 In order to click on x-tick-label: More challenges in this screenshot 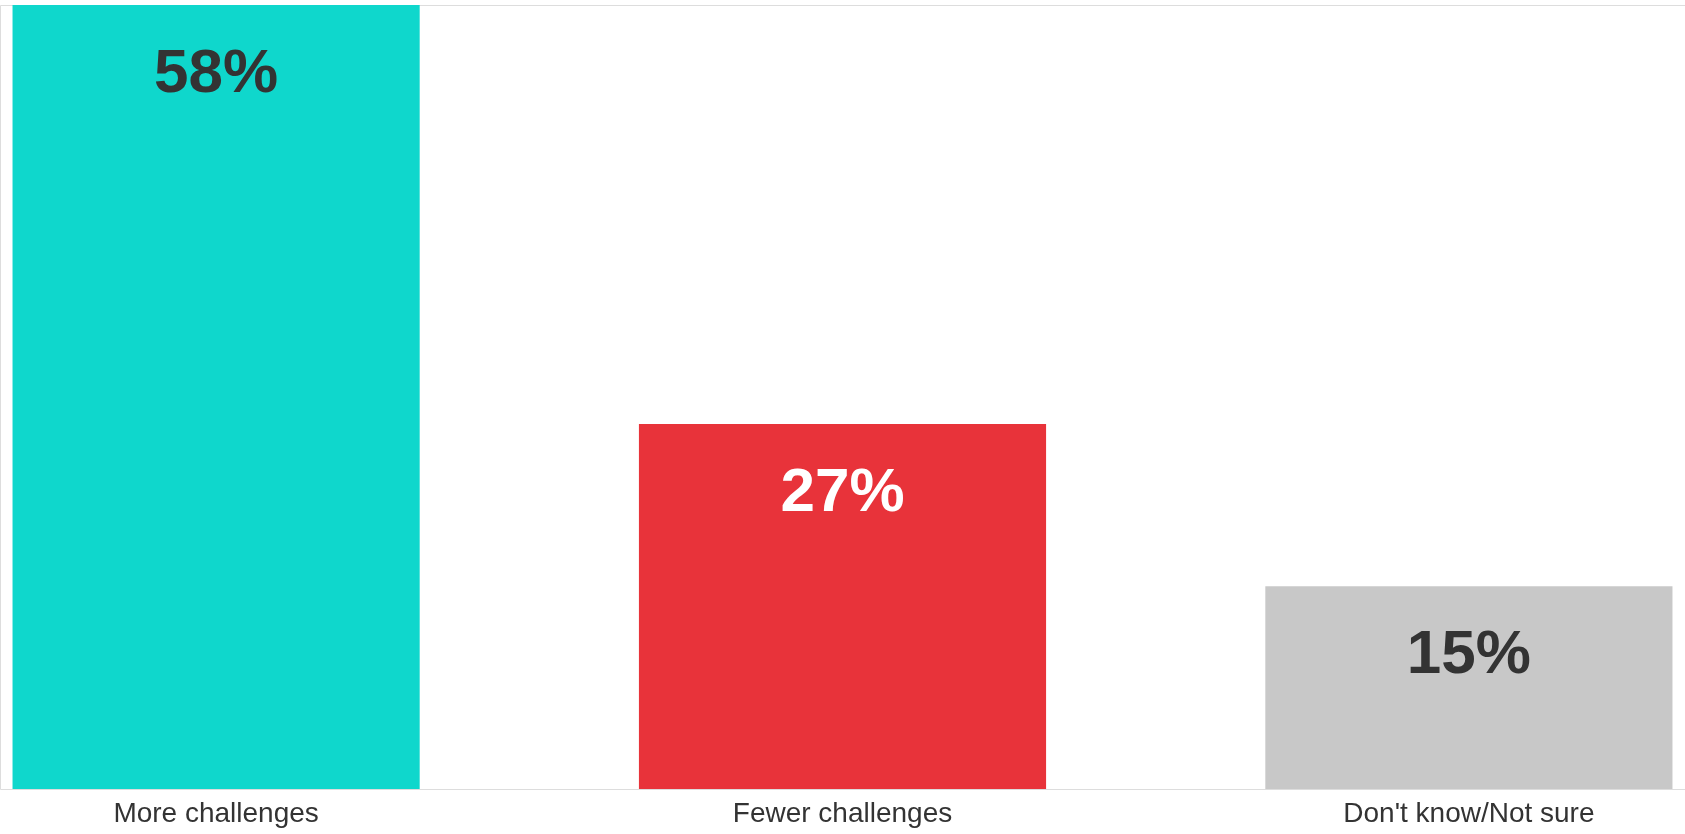, I will do `click(216, 812)`.